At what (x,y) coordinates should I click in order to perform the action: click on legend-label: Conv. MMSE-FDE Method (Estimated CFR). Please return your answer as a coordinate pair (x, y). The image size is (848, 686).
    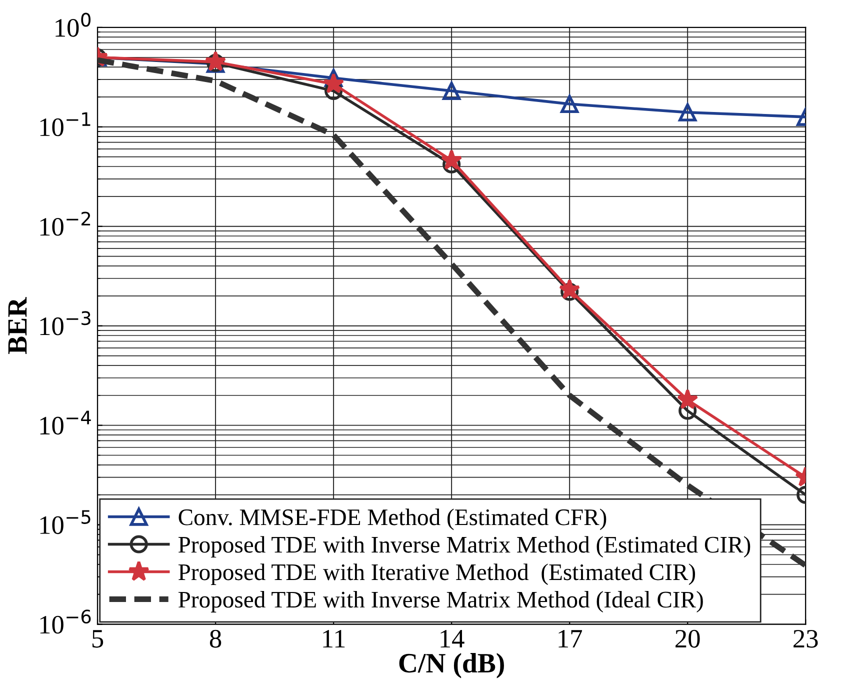
    Looking at the image, I should click on (392, 519).